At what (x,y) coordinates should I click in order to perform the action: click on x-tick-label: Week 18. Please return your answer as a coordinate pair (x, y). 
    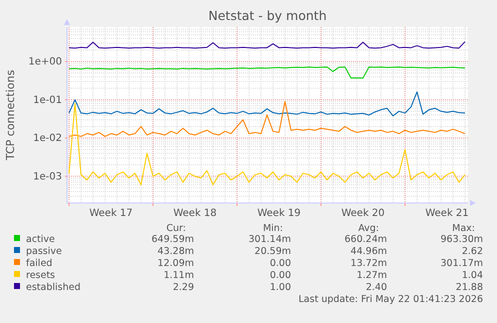
    Looking at the image, I should click on (195, 214).